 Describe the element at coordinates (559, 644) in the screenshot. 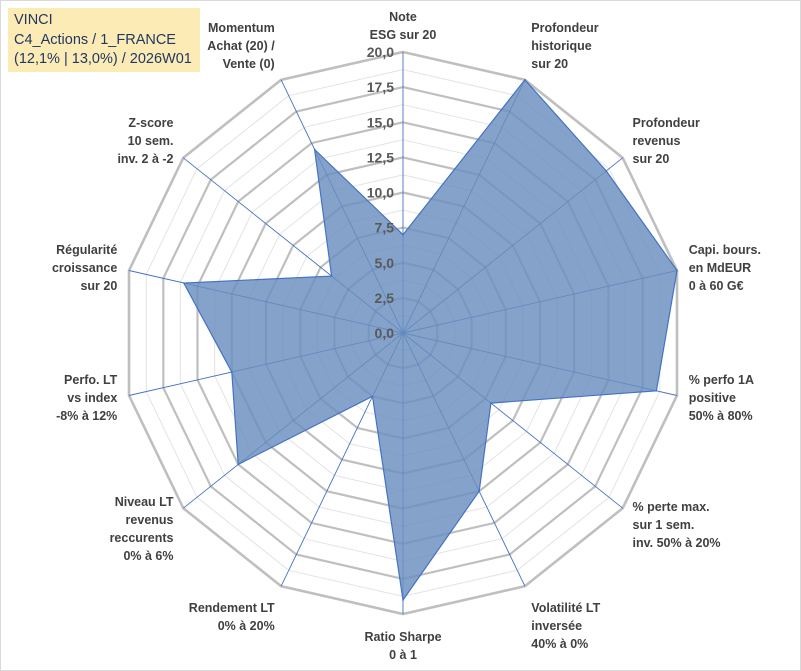

I see `axis-label-line: 40% à 0%` at that location.